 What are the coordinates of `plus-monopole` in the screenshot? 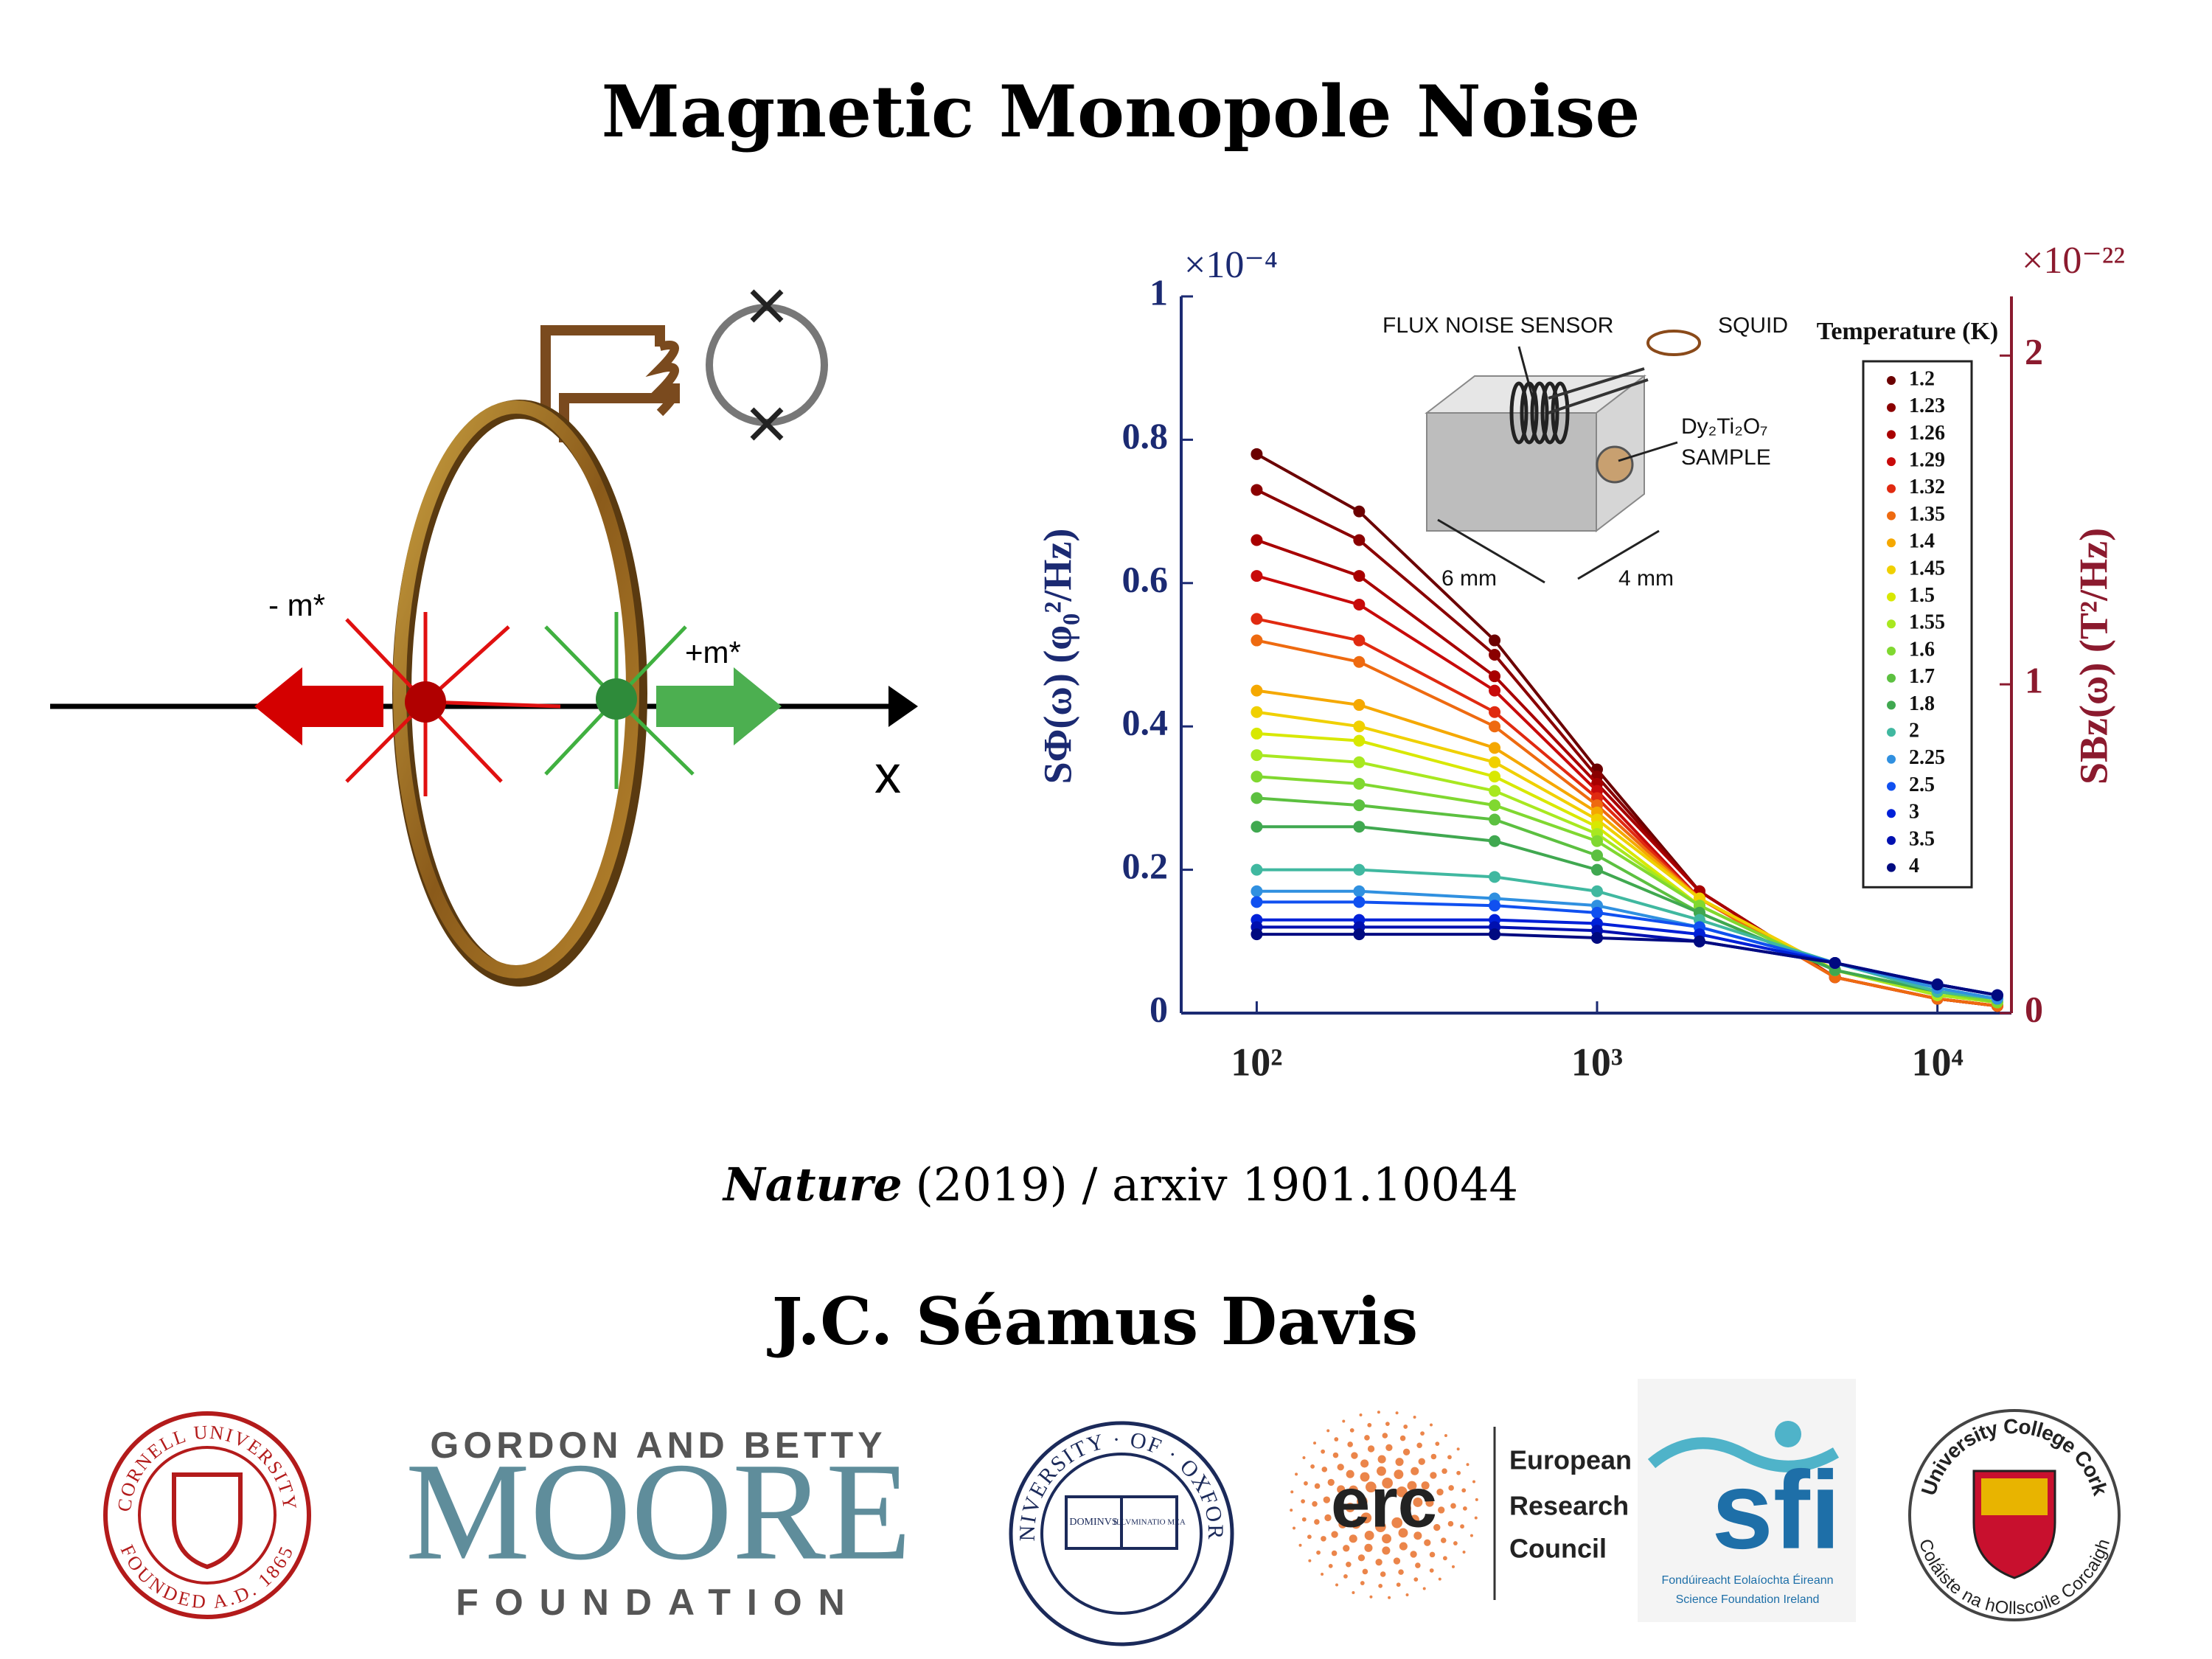 It's located at (616, 699).